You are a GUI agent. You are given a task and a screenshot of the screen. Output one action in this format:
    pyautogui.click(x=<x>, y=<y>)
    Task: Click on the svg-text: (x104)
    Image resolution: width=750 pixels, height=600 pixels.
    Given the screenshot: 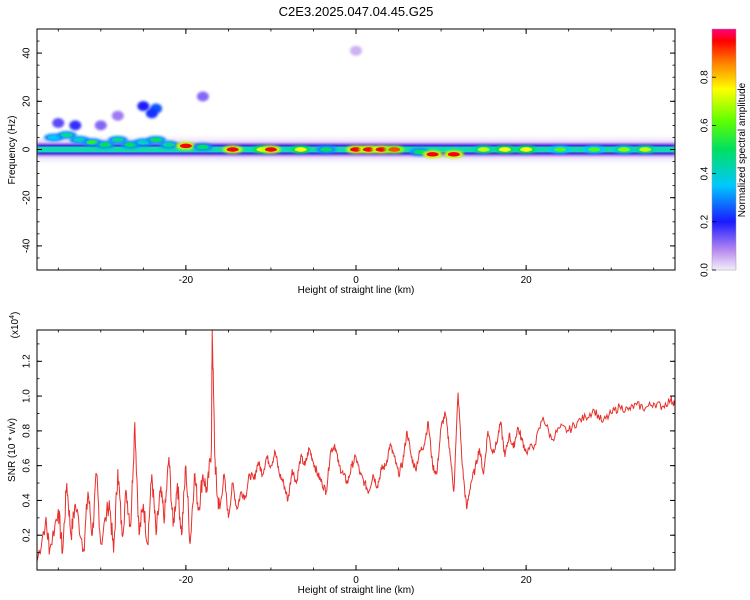 What is the action you would take?
    pyautogui.click(x=15, y=325)
    